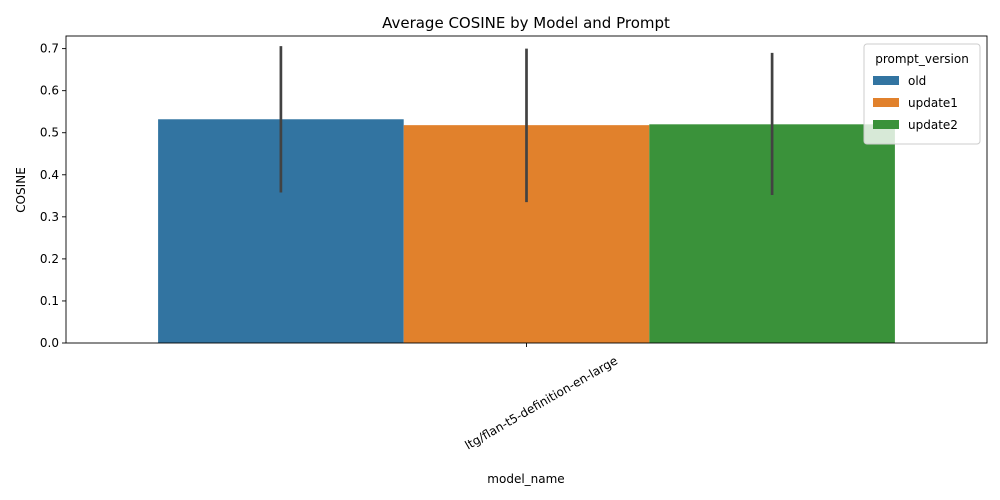 Image resolution: width=1000 pixels, height=500 pixels. Describe the element at coordinates (49, 175) in the screenshot. I see `y-tick-label: 0.4` at that location.